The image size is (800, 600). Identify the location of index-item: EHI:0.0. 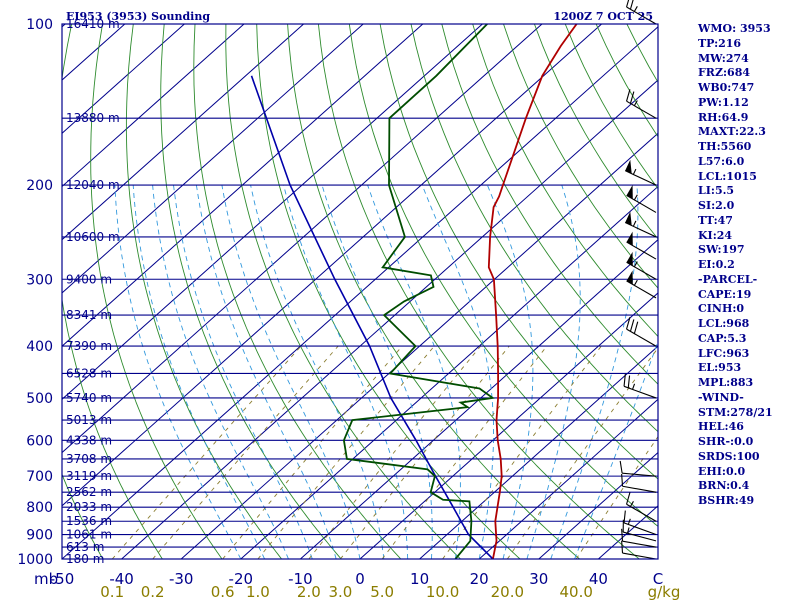
(722, 471).